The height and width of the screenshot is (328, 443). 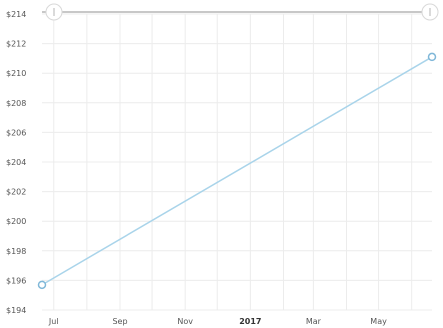 I want to click on y-tick-label: $212, so click(x=16, y=44).